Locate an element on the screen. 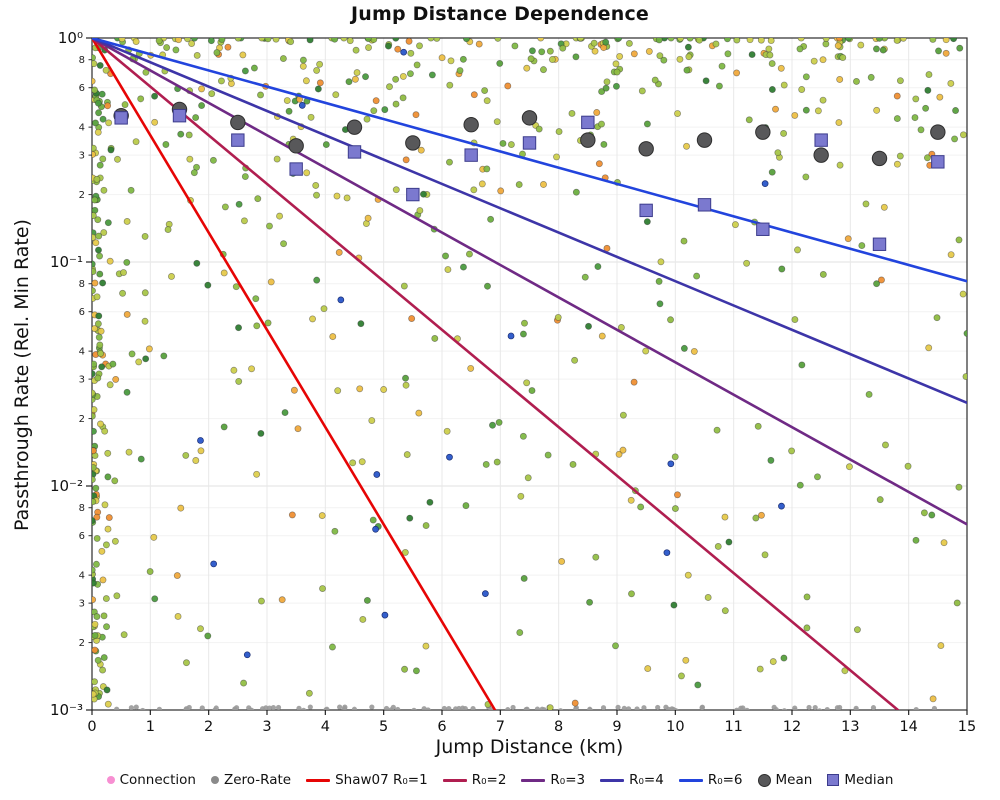 The image size is (1000, 800). y-minor-tick-label: 8 is located at coordinates (82, 284).